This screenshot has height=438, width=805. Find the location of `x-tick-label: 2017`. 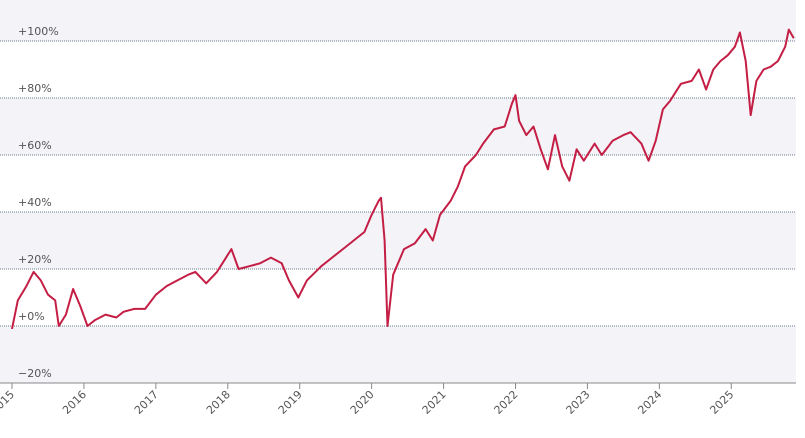

x-tick-label: 2017 is located at coordinates (146, 402).